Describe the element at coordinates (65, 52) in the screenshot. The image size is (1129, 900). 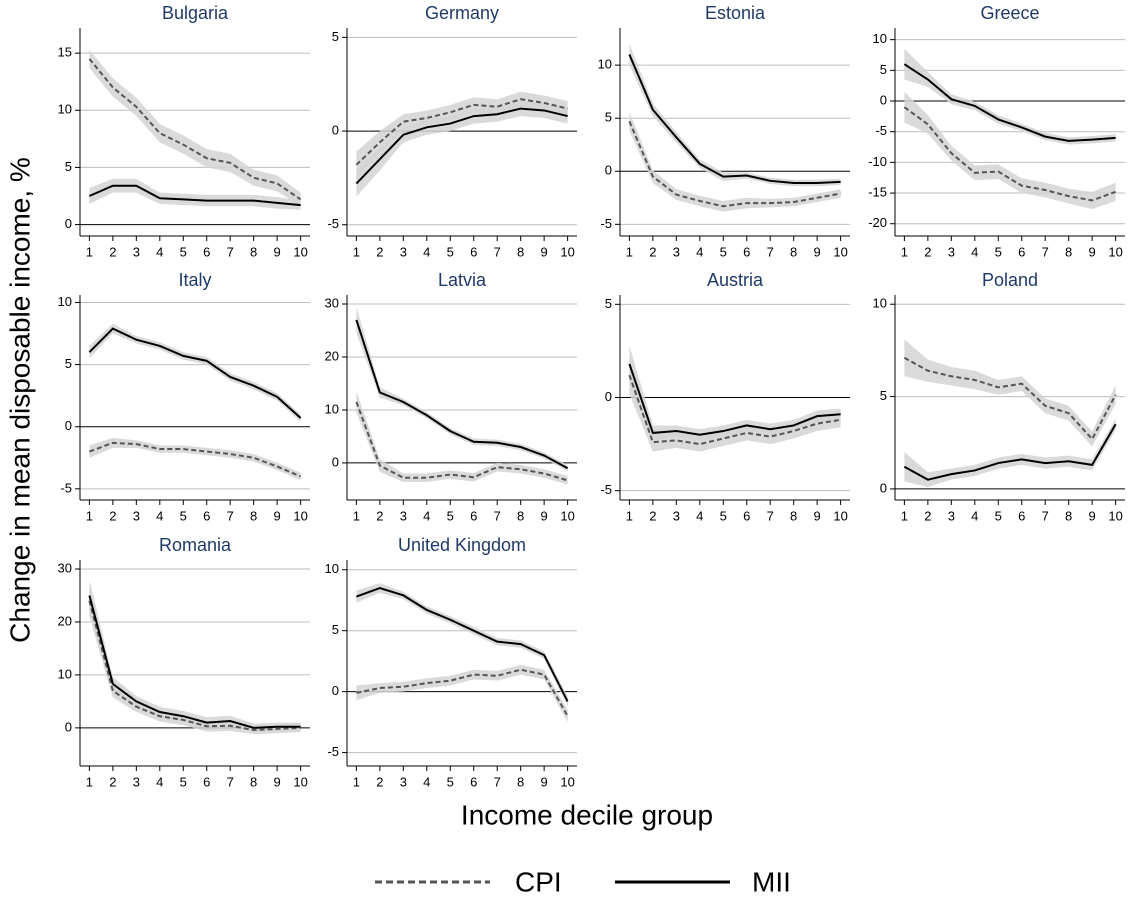
I see `y-tick-label: 15` at that location.